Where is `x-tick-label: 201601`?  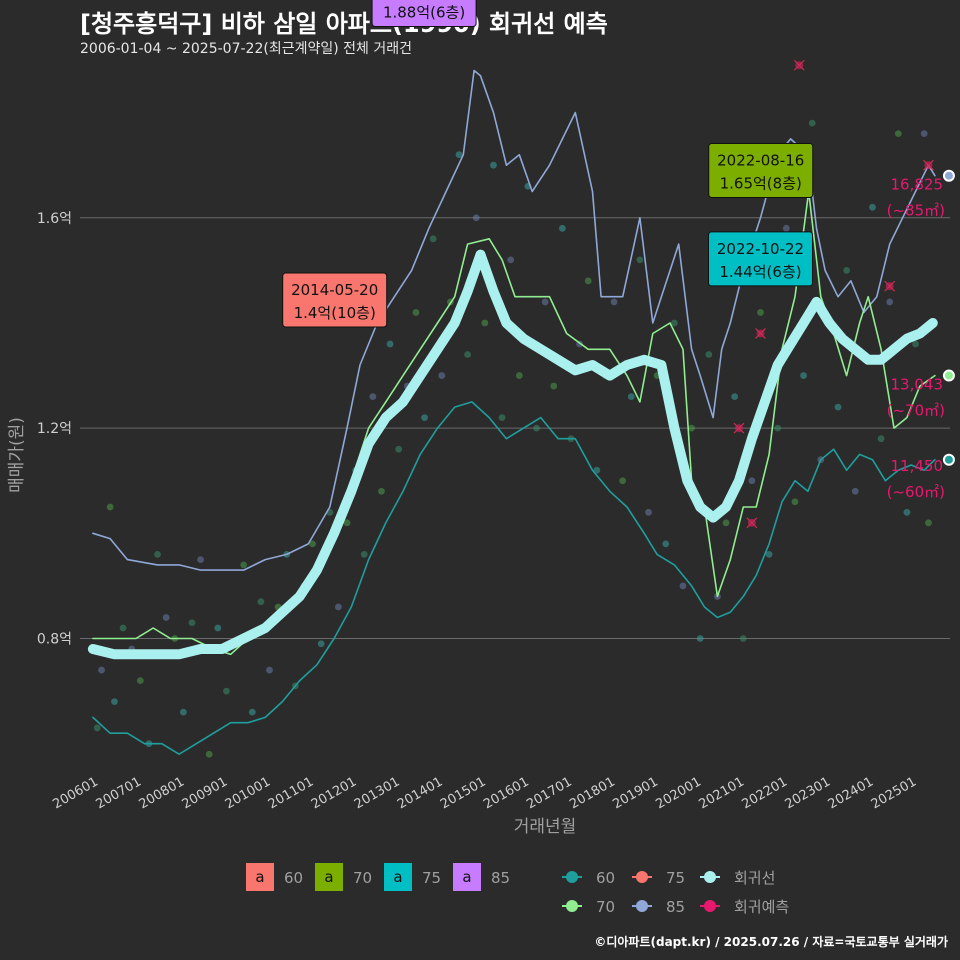
x-tick-label: 201601 is located at coordinates (506, 793).